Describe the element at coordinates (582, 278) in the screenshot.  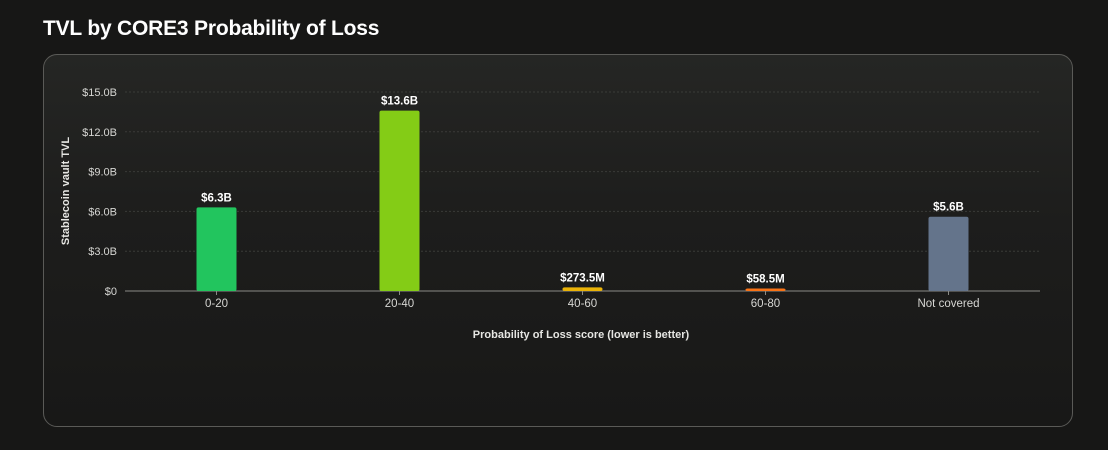
I see `bar-value-label: $273.5M` at that location.